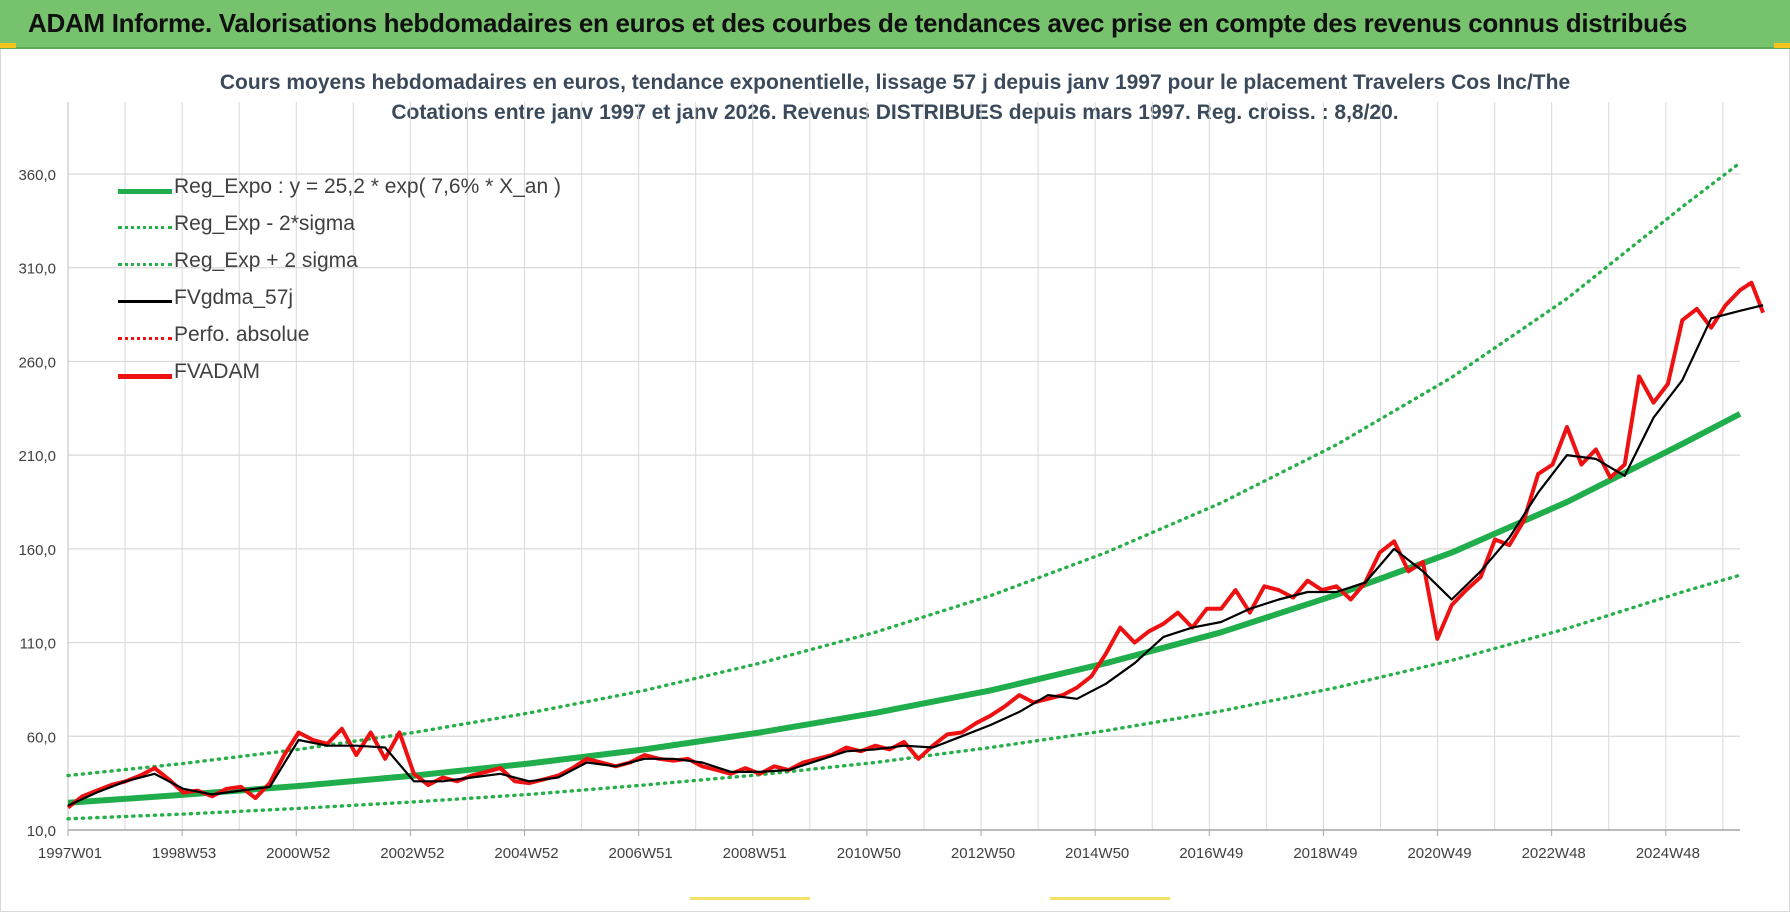 This screenshot has width=1790, height=912. What do you see at coordinates (38, 644) in the screenshot?
I see `y-tick-label: 110,0` at bounding box center [38, 644].